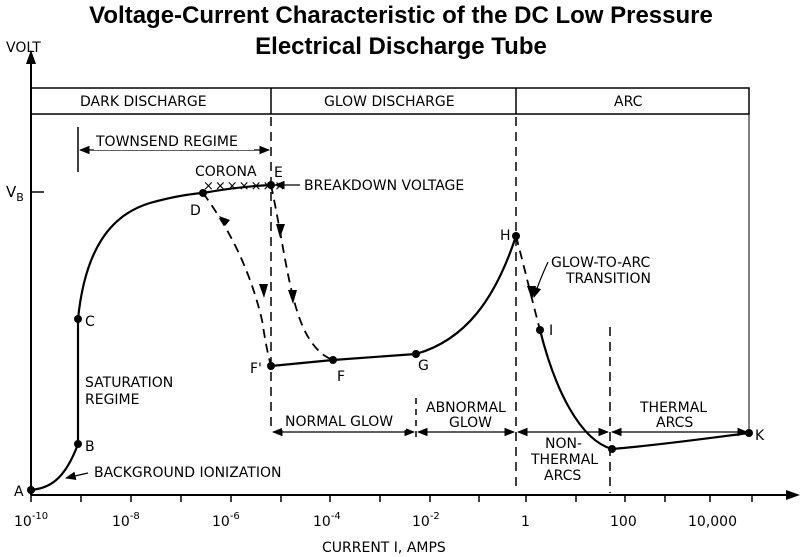 Image resolution: width=802 pixels, height=557 pixels. What do you see at coordinates (423, 366) in the screenshot?
I see `point-g-label: G` at bounding box center [423, 366].